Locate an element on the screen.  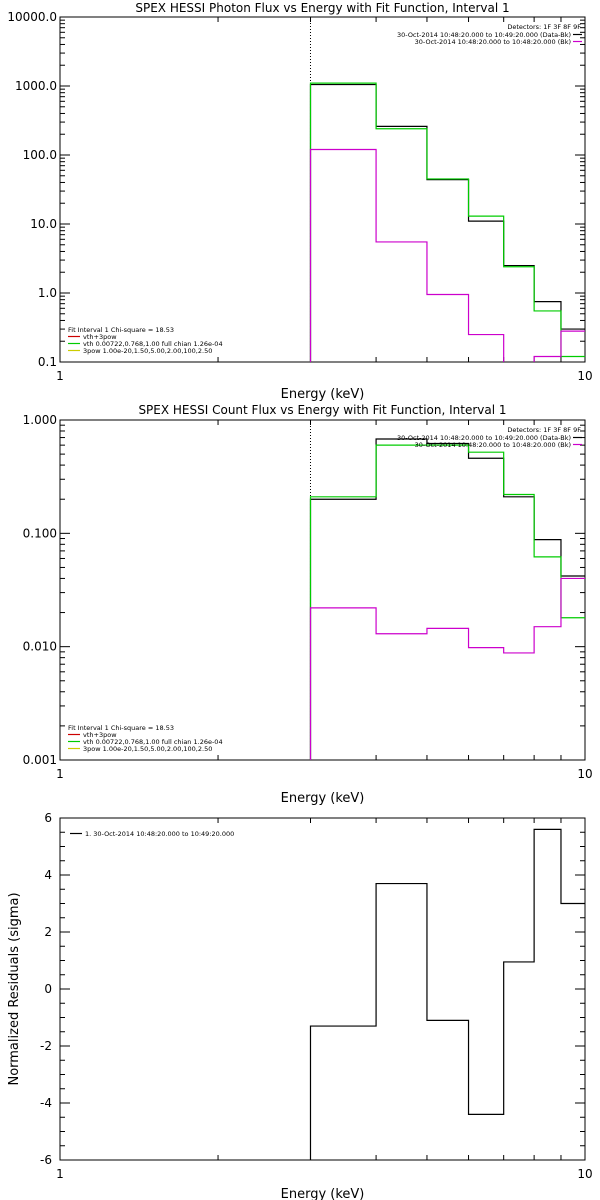
y-tick-label: 100.0 is located at coordinates (40, 155).